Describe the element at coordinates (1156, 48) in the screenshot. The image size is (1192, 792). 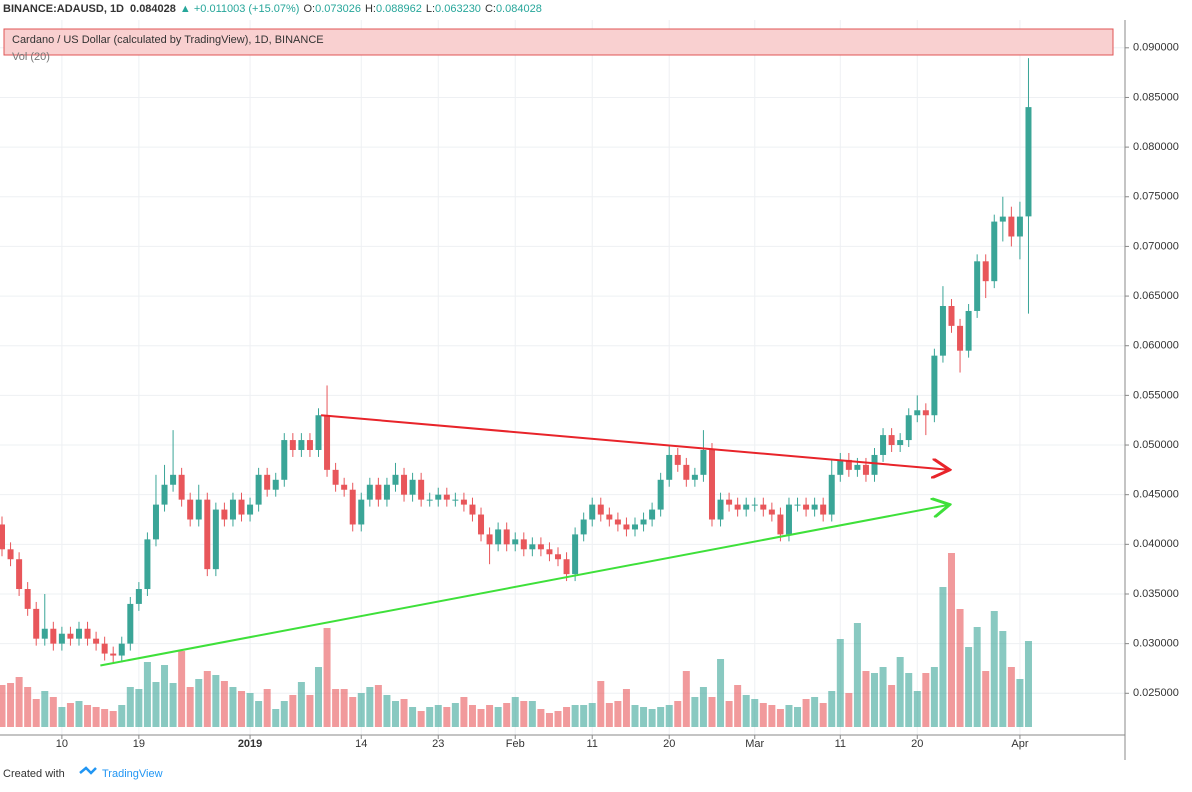
I see `y-tick-label: 0.090000` at that location.